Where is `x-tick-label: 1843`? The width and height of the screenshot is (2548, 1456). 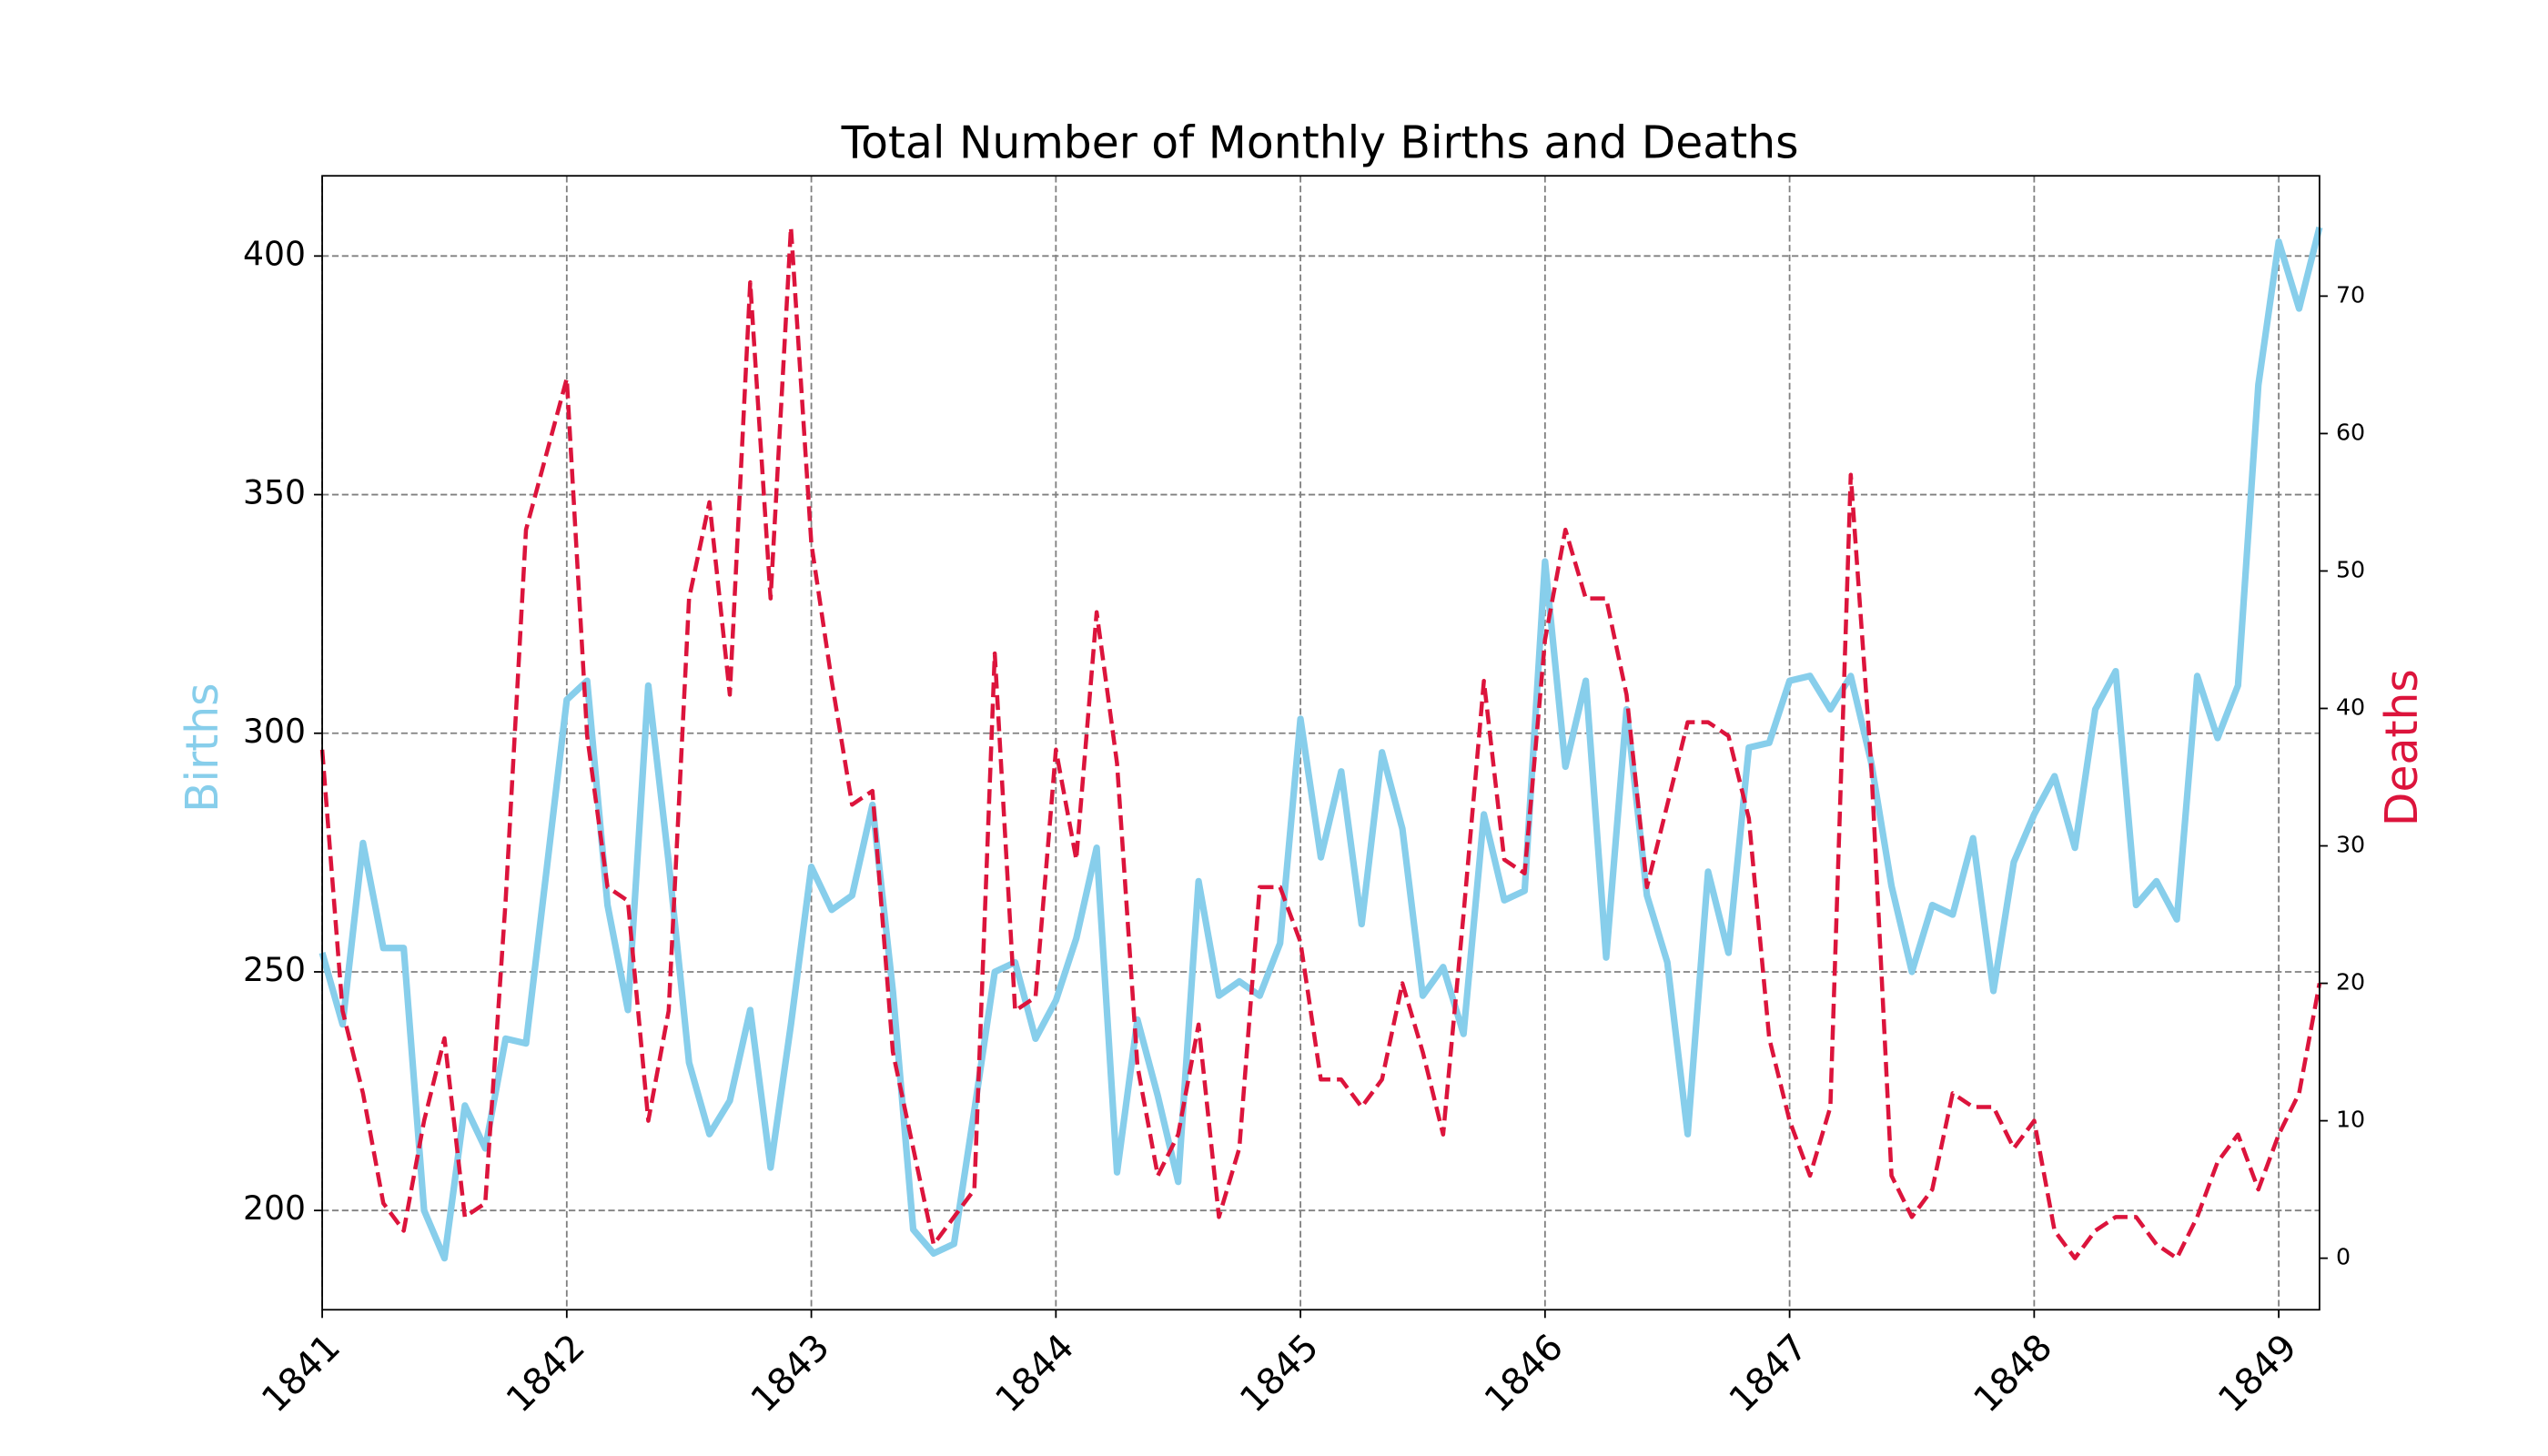 x-tick-label: 1843 is located at coordinates (790, 1373).